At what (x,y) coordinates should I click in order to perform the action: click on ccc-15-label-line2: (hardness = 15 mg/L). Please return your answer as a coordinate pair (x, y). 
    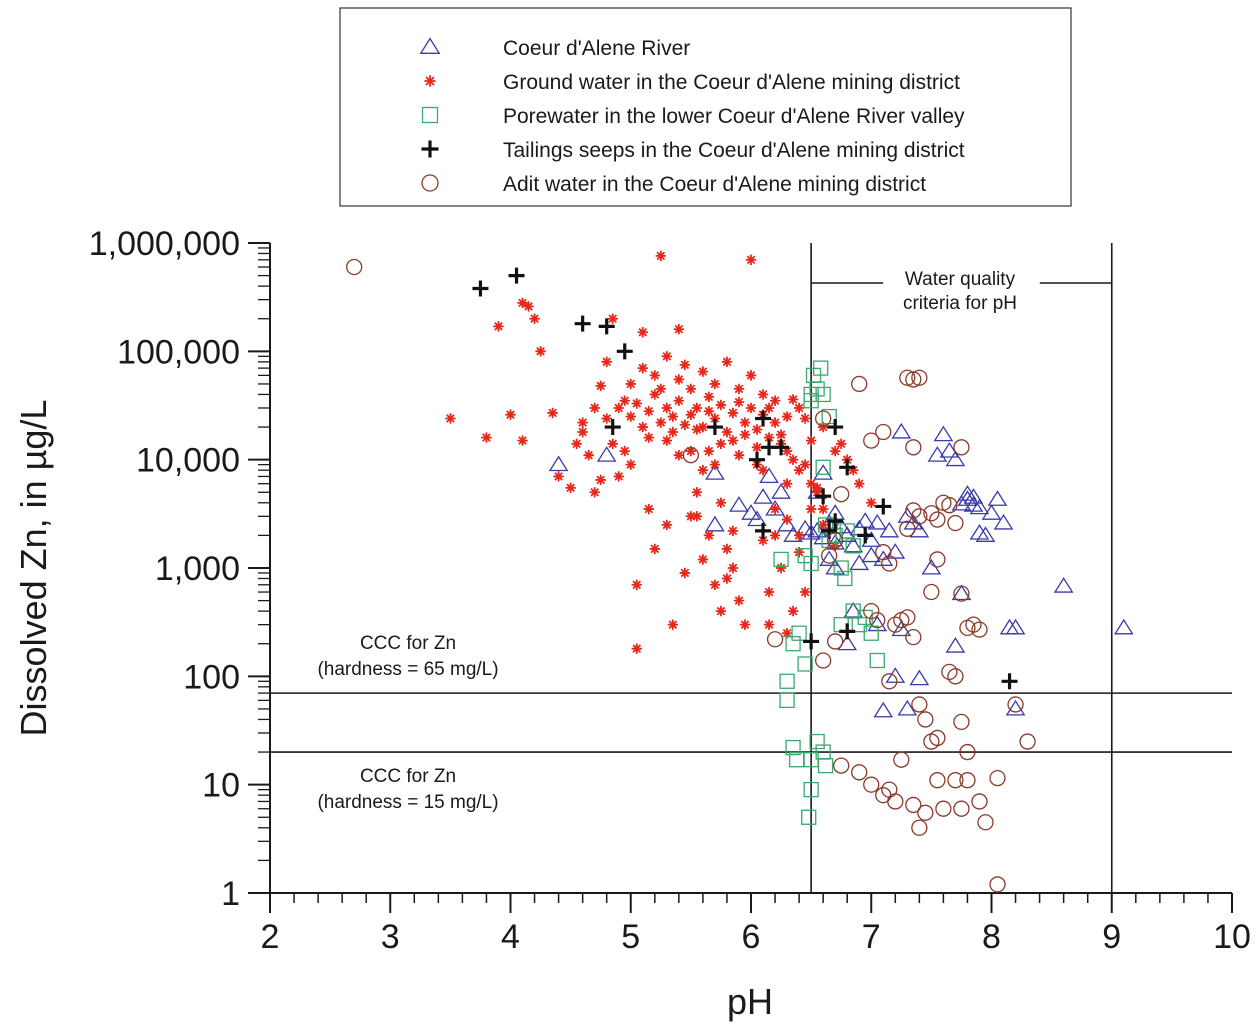
    Looking at the image, I should click on (407, 802).